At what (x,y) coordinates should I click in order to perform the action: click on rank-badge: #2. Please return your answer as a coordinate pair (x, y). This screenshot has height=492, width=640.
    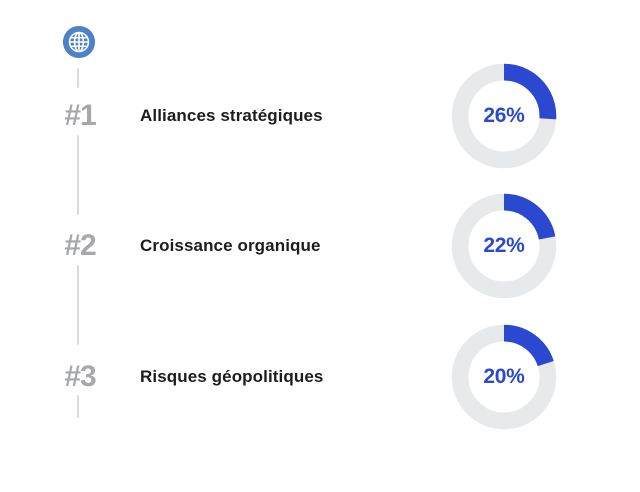
    Looking at the image, I should click on (80, 245).